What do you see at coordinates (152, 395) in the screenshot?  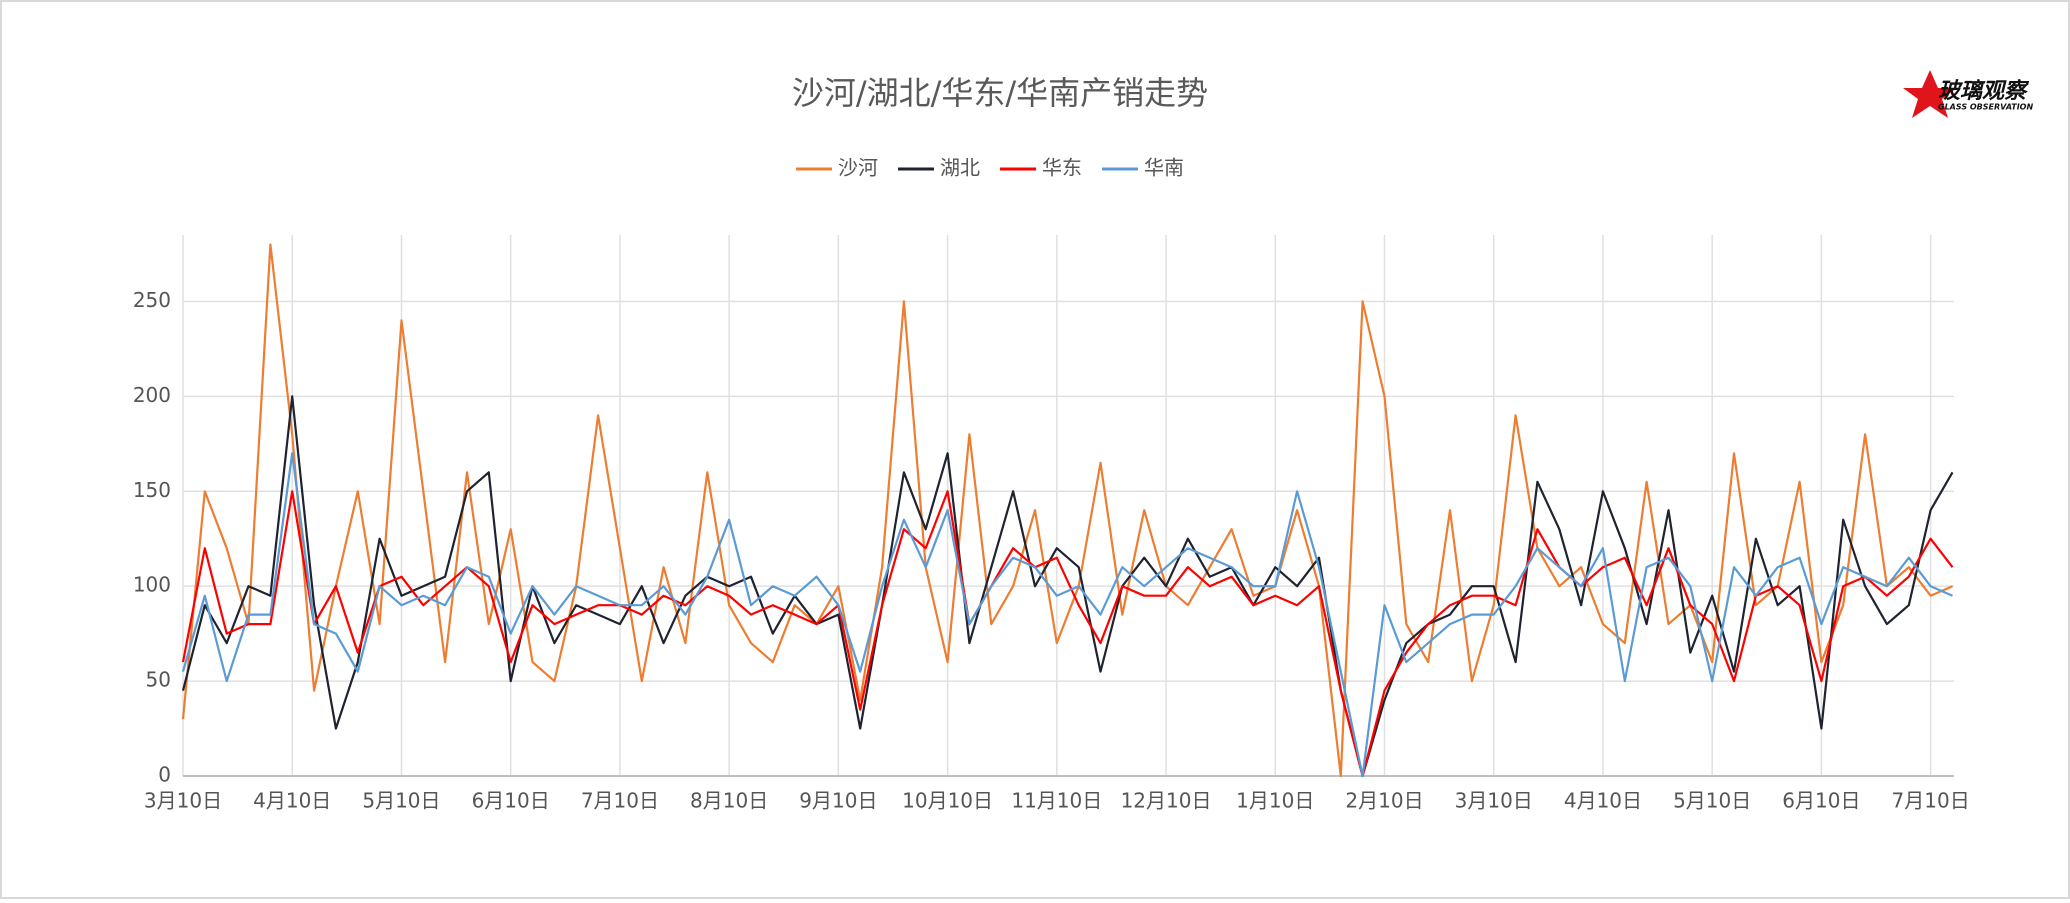 I see `y-tick-label: 200` at bounding box center [152, 395].